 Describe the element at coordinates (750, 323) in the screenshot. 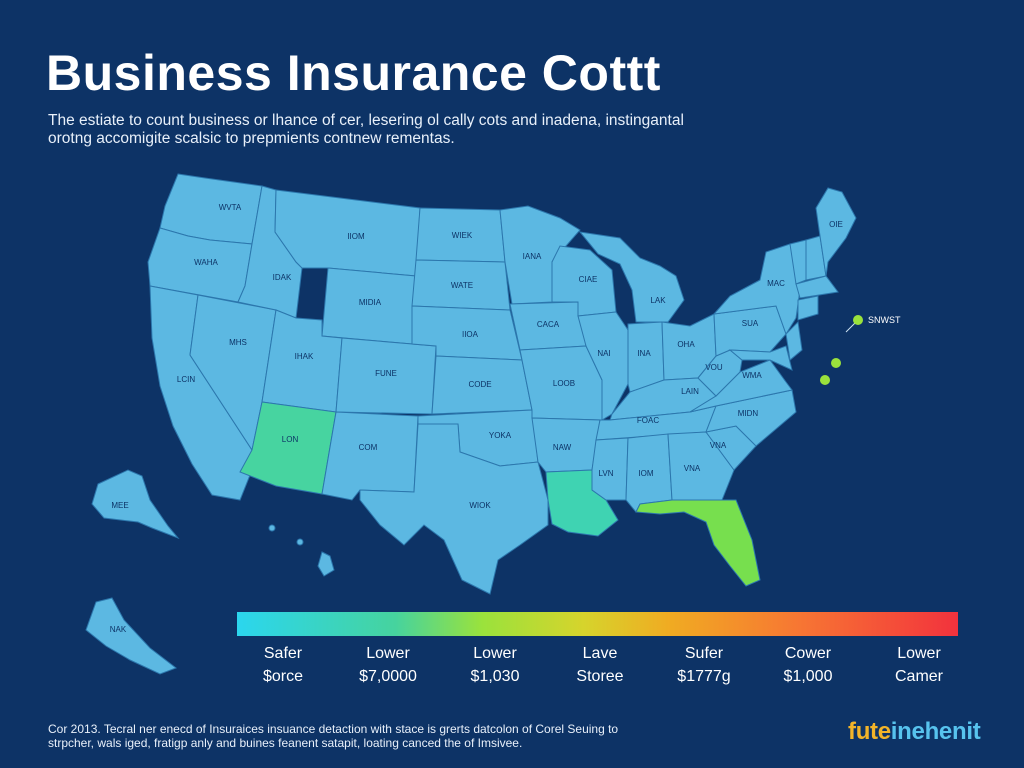

I see `label-pa: SUA` at that location.